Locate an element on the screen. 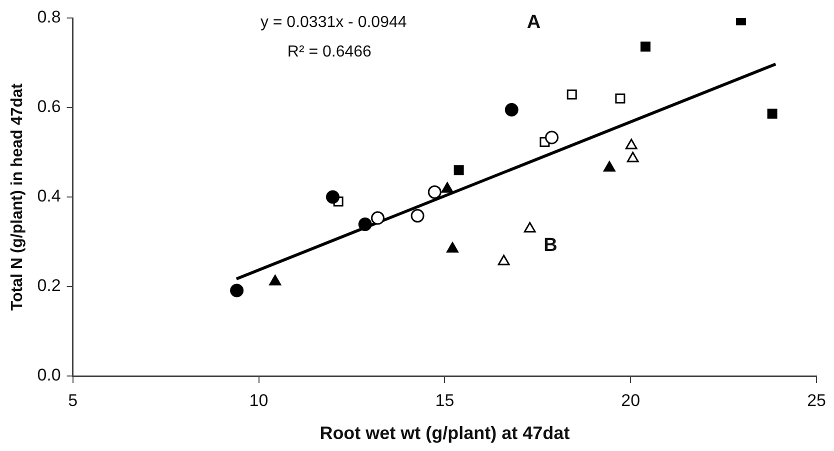 The image size is (834, 451). y-tick-label: 0.2 is located at coordinates (49, 286).